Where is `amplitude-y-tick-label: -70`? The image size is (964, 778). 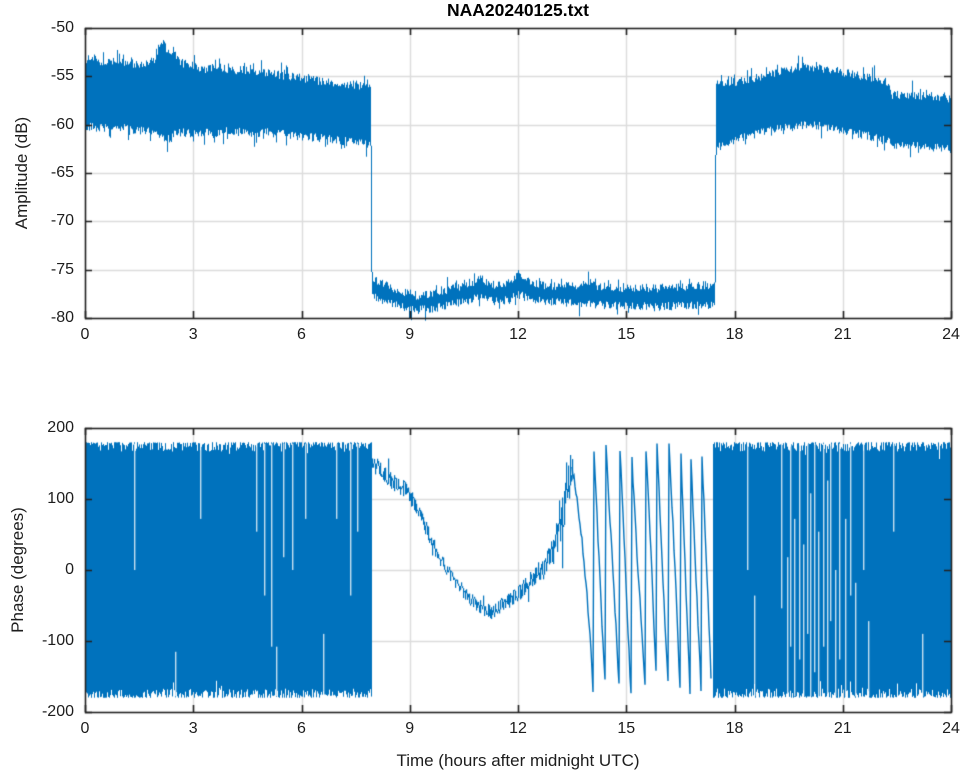 amplitude-y-tick-label: -70 is located at coordinates (62, 221).